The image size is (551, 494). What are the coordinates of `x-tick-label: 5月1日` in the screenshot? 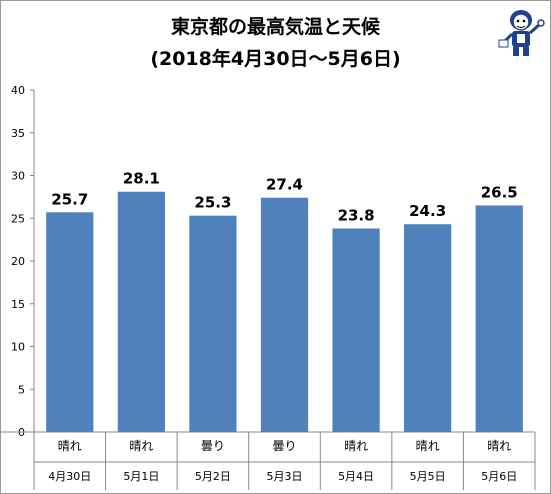 It's located at (141, 476).